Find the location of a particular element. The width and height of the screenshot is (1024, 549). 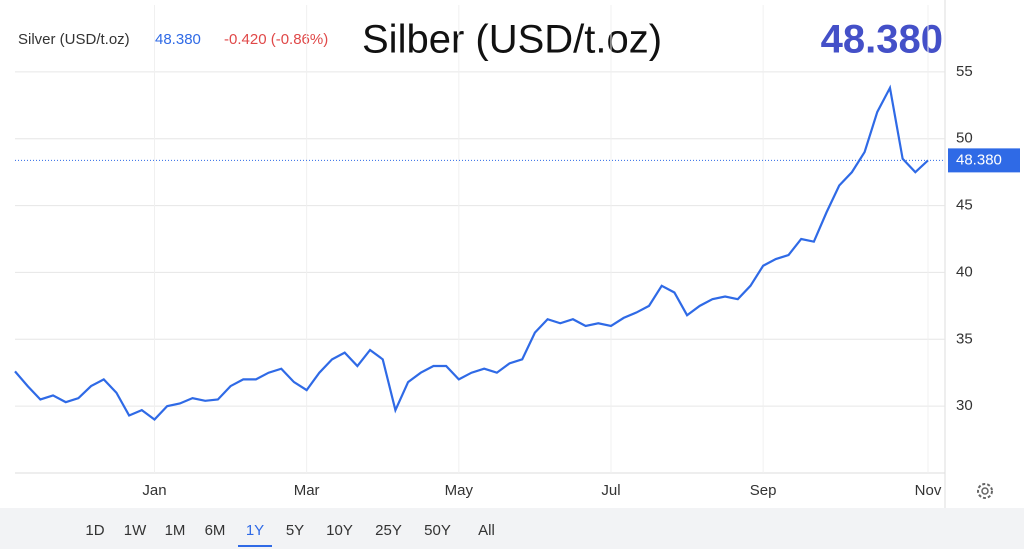

range-button: 25Y is located at coordinates (388, 530).